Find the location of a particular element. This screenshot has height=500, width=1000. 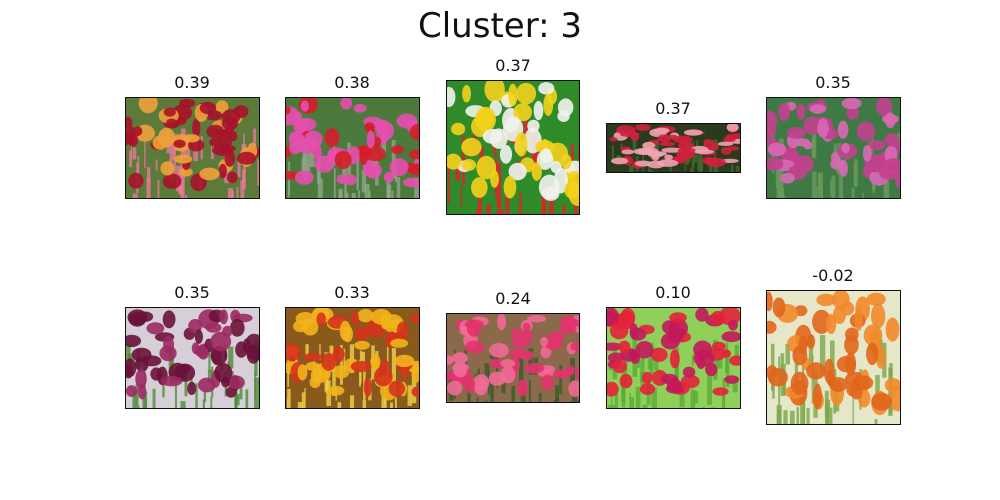

similarity-score: 0.38 is located at coordinates (352, 82).